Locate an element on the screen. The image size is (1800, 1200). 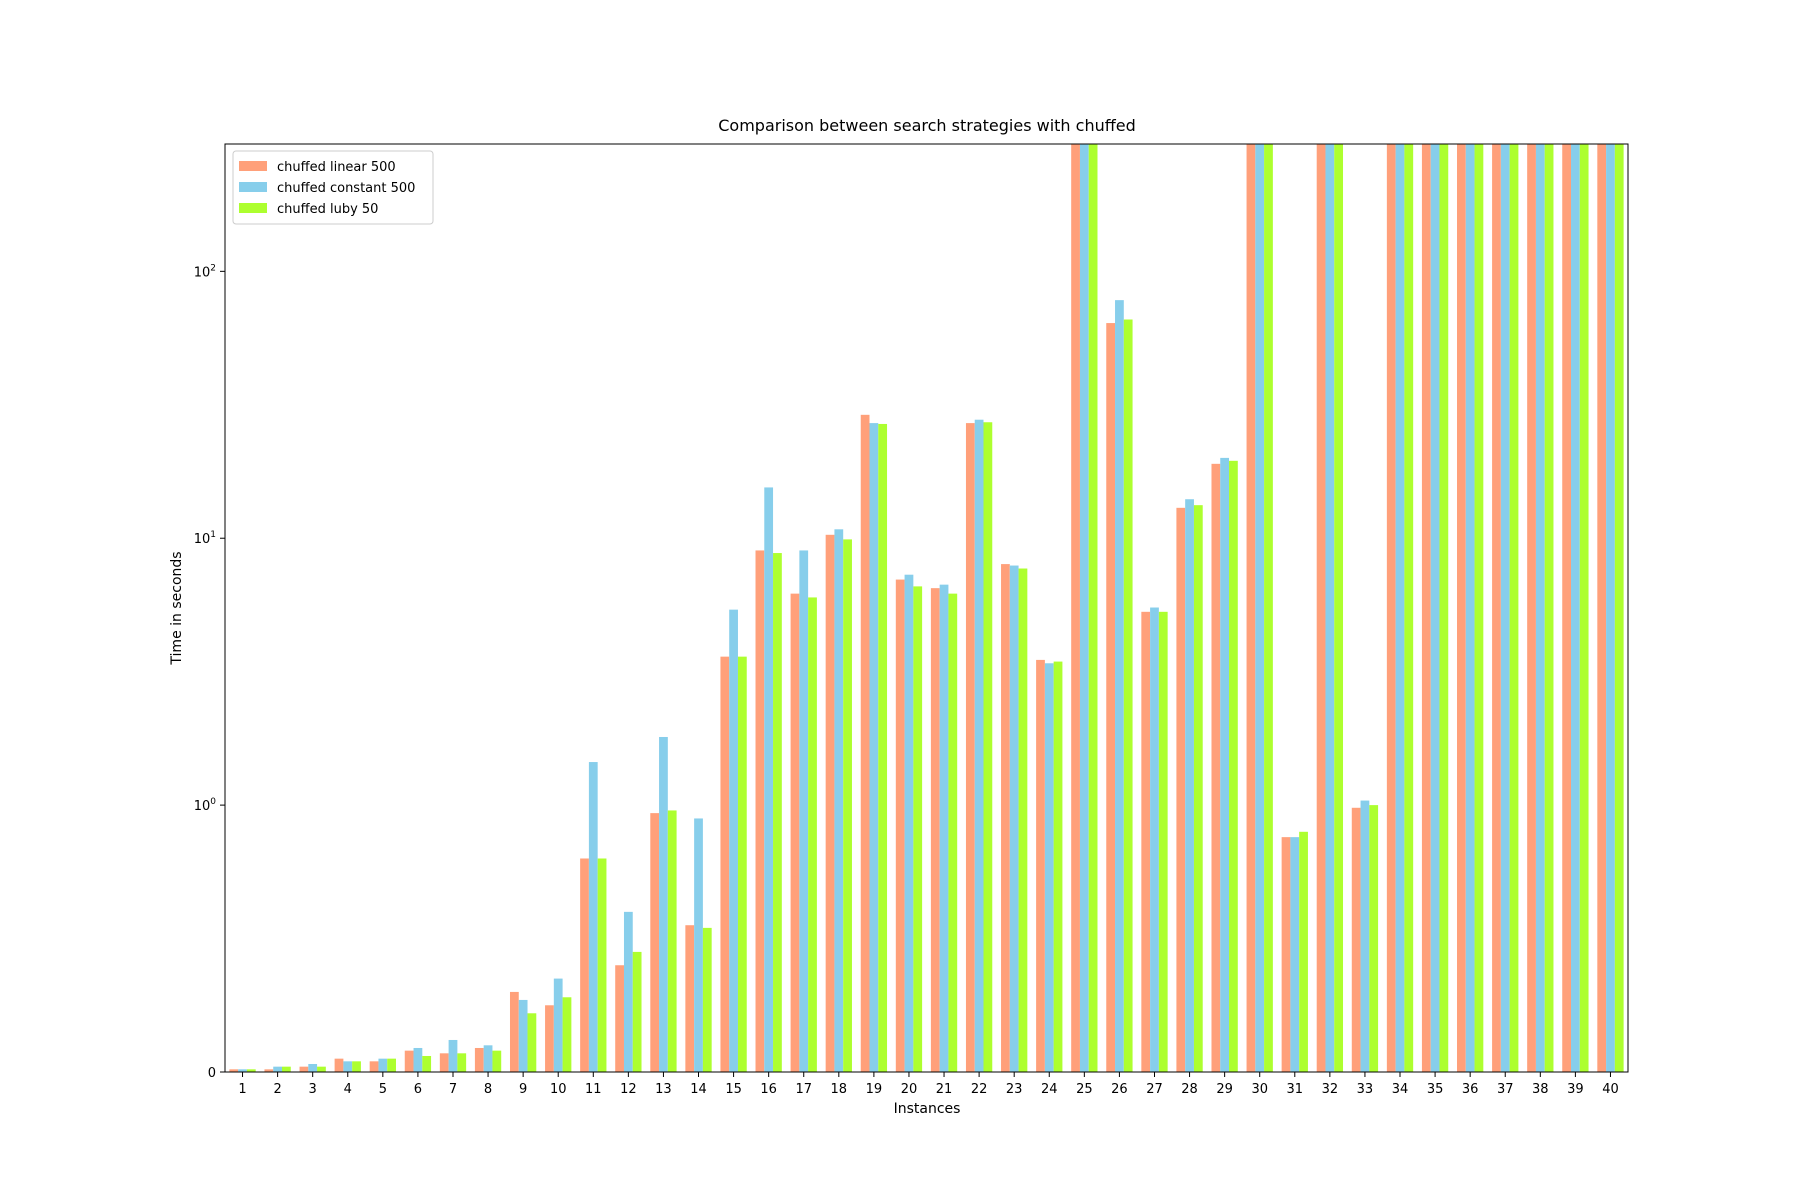
y-axis: 0 100 10¹ 10² is located at coordinates (209, 672).